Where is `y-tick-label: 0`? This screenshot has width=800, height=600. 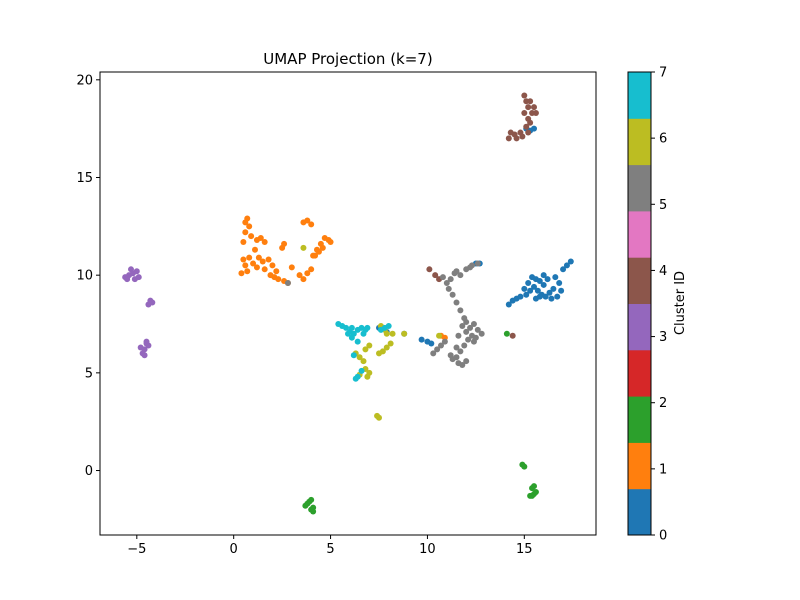
y-tick-label: 0 is located at coordinates (89, 471).